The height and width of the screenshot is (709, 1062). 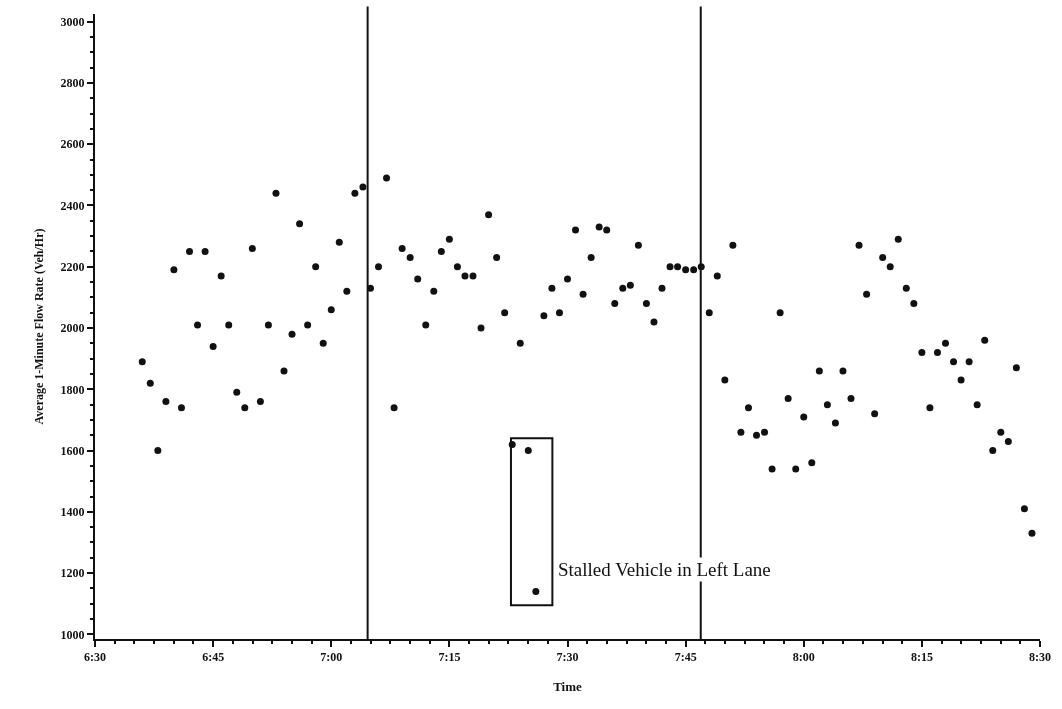 I want to click on x-tick-label: 6:45, so click(x=213, y=657).